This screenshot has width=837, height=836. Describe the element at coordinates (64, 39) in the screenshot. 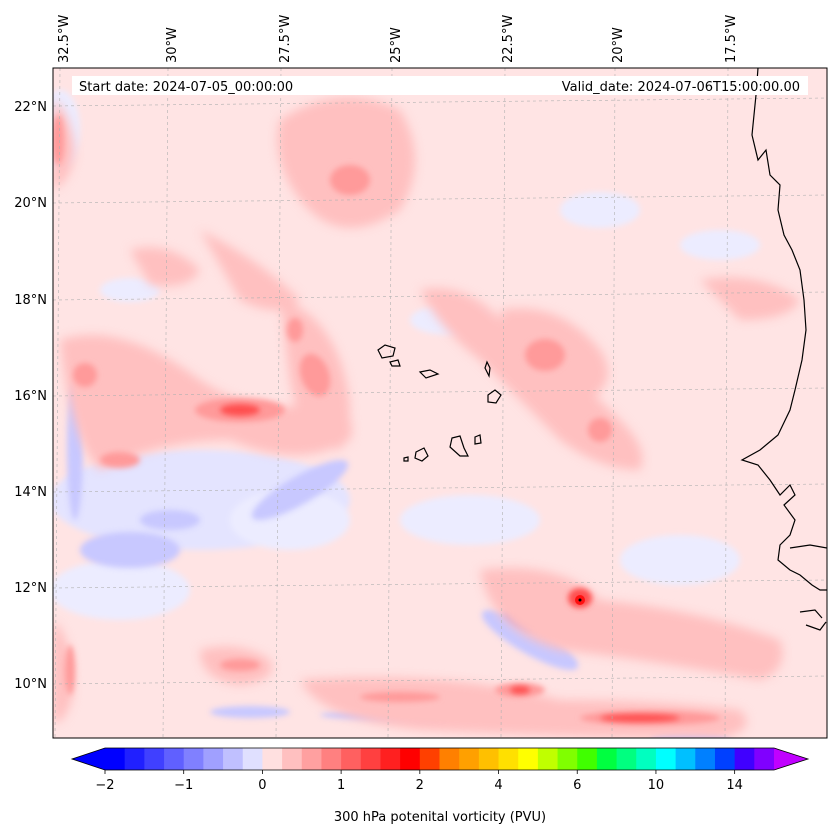

I see `lon-label-1: 32.5°W` at that location.